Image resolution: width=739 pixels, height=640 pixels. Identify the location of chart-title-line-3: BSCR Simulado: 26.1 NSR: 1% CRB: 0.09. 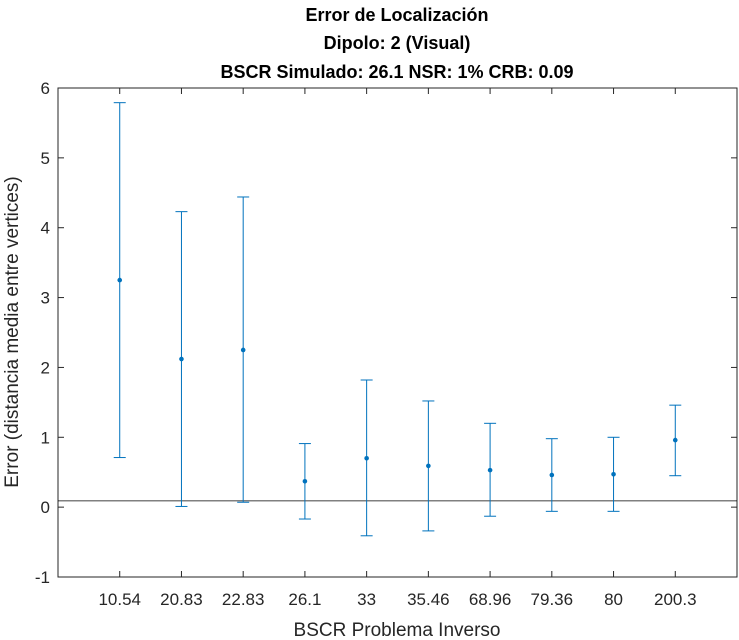
(396, 72).